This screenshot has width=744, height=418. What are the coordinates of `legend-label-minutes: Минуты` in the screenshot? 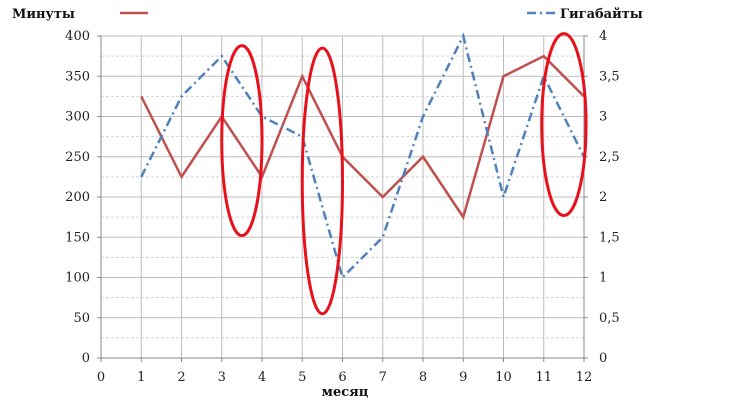 It's located at (43, 14).